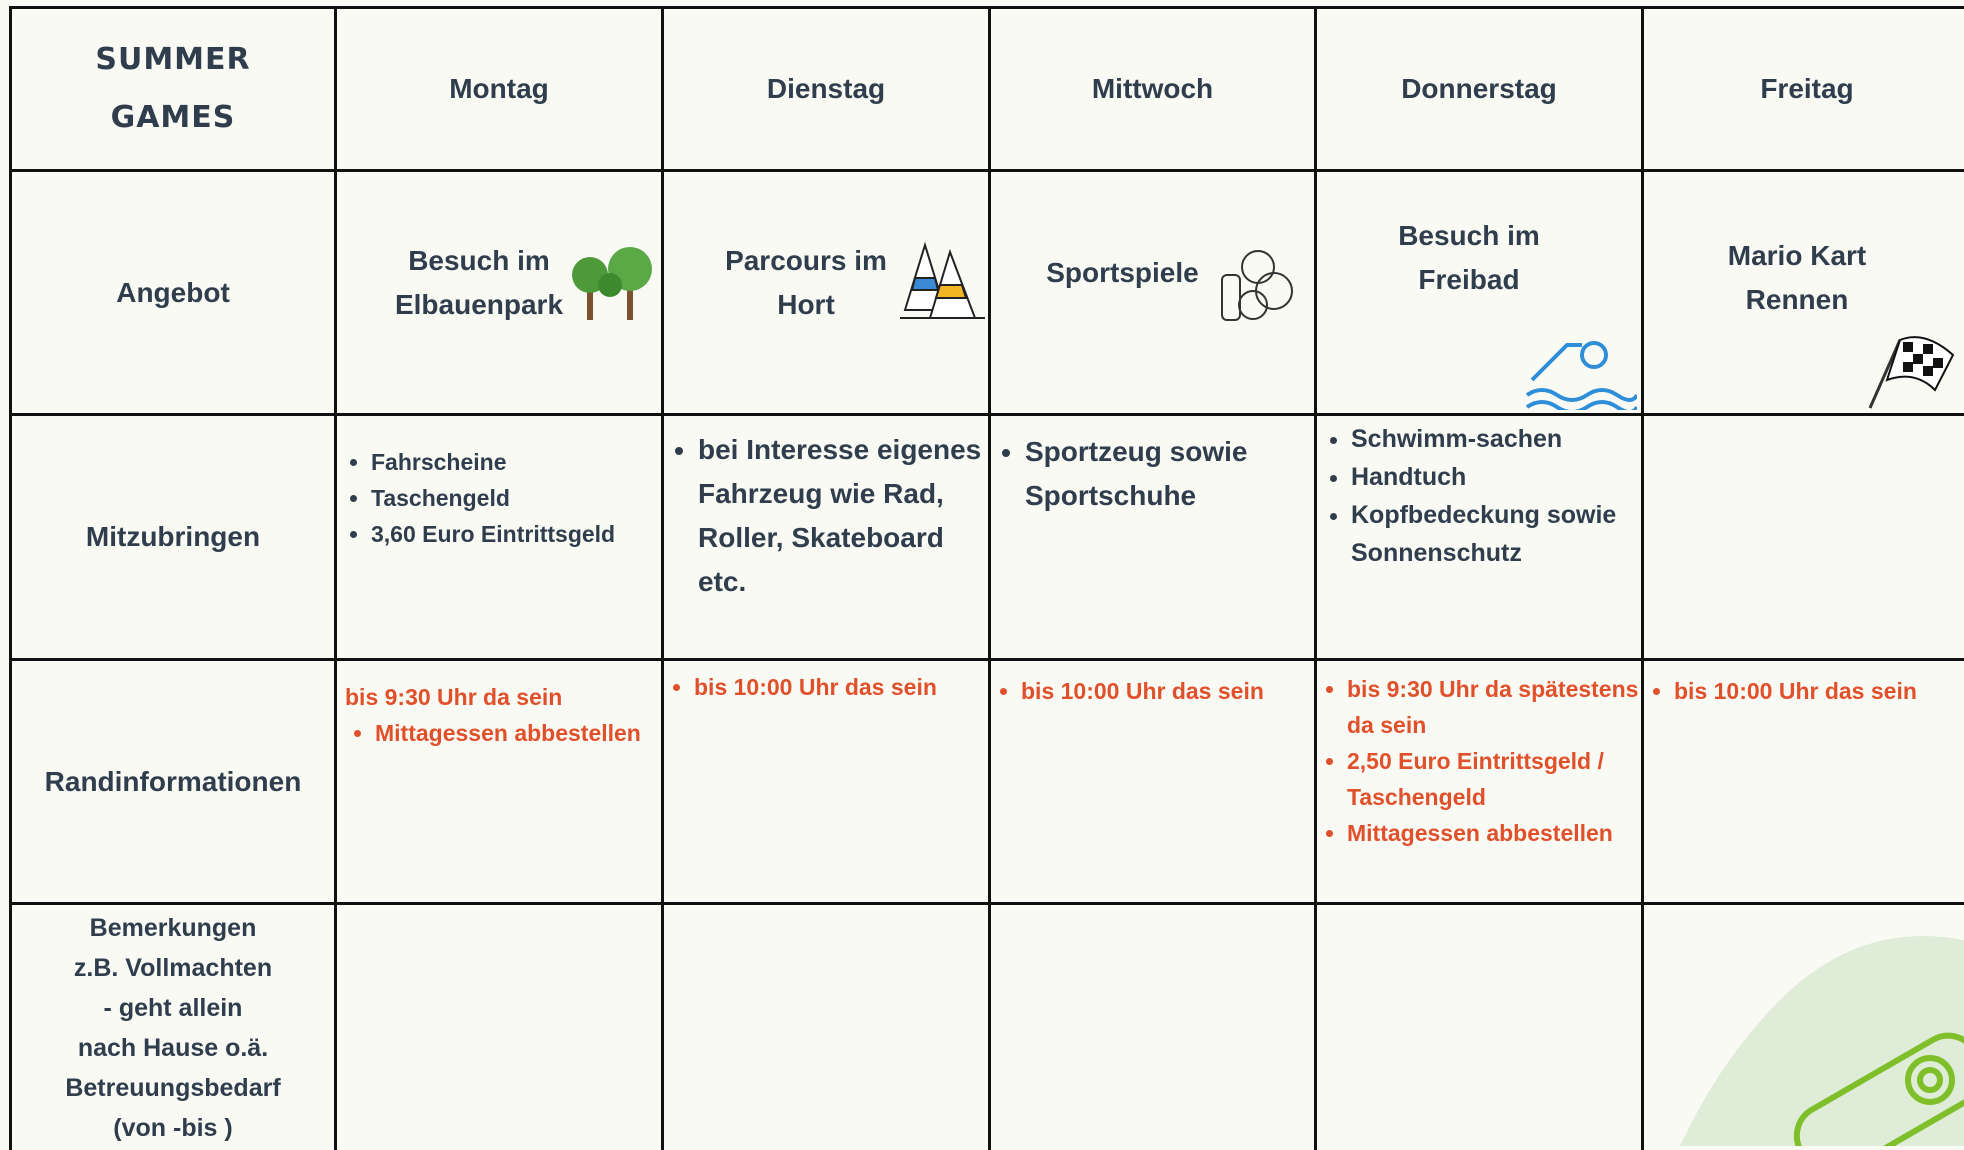 This screenshot has width=1964, height=1150. I want to click on table-cell: Dienstag, so click(824, 87).